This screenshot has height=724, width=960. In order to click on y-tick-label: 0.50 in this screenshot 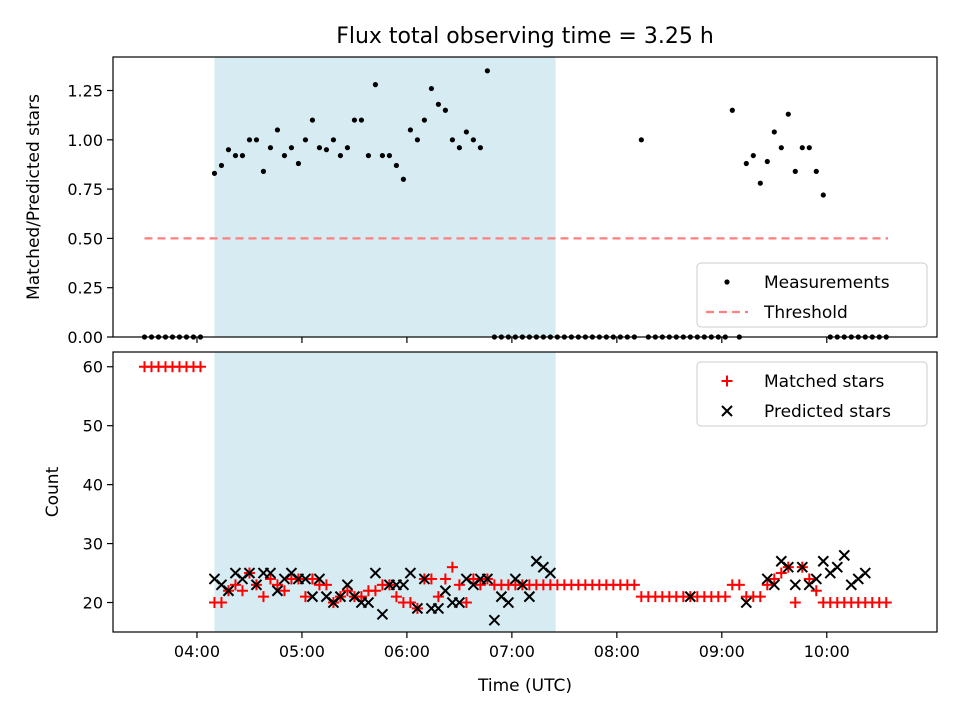, I will do `click(85, 238)`.